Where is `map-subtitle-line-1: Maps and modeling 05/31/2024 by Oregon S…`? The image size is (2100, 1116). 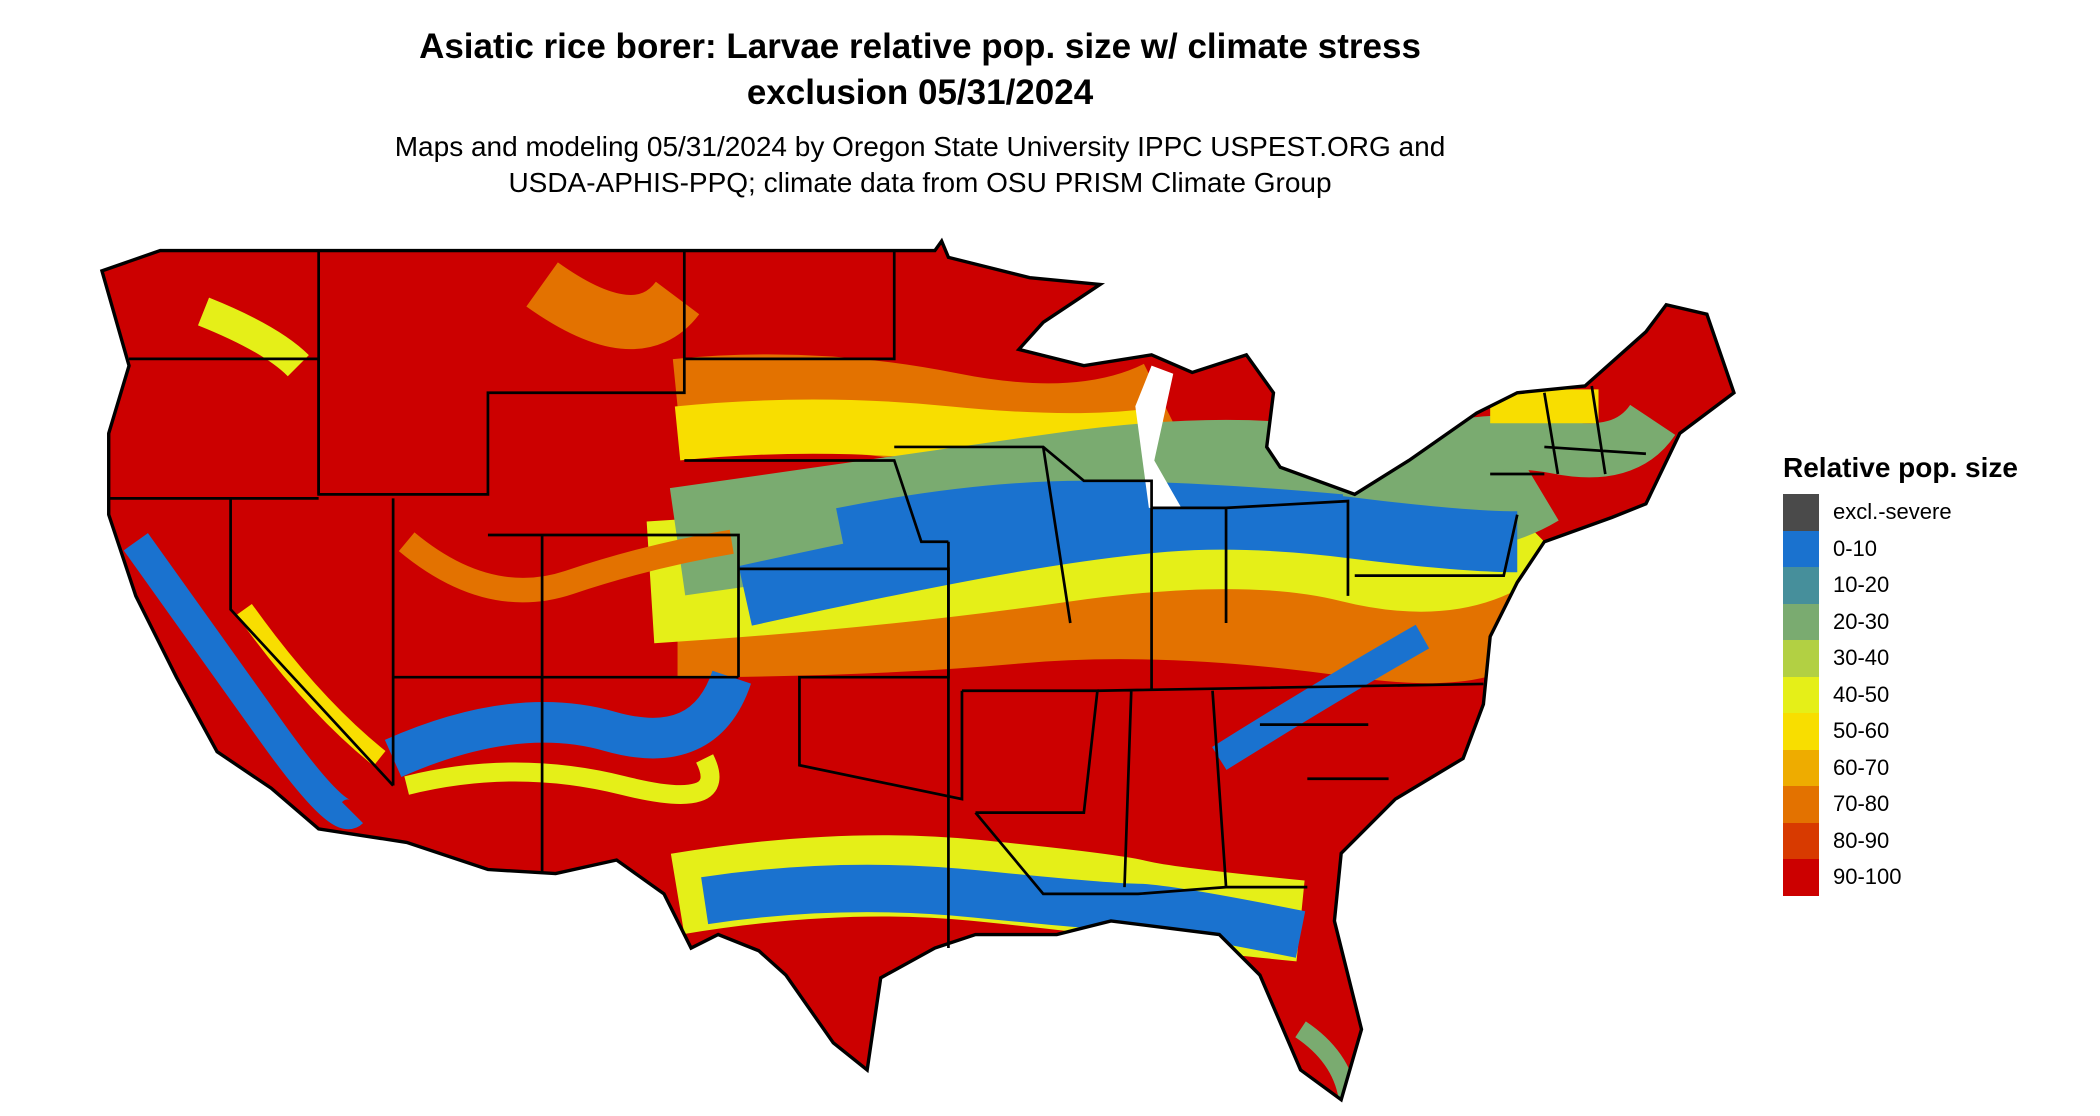
map-subtitle-line-1: Maps and modeling 05/31/2024 by Oregon S… is located at coordinates (920, 146).